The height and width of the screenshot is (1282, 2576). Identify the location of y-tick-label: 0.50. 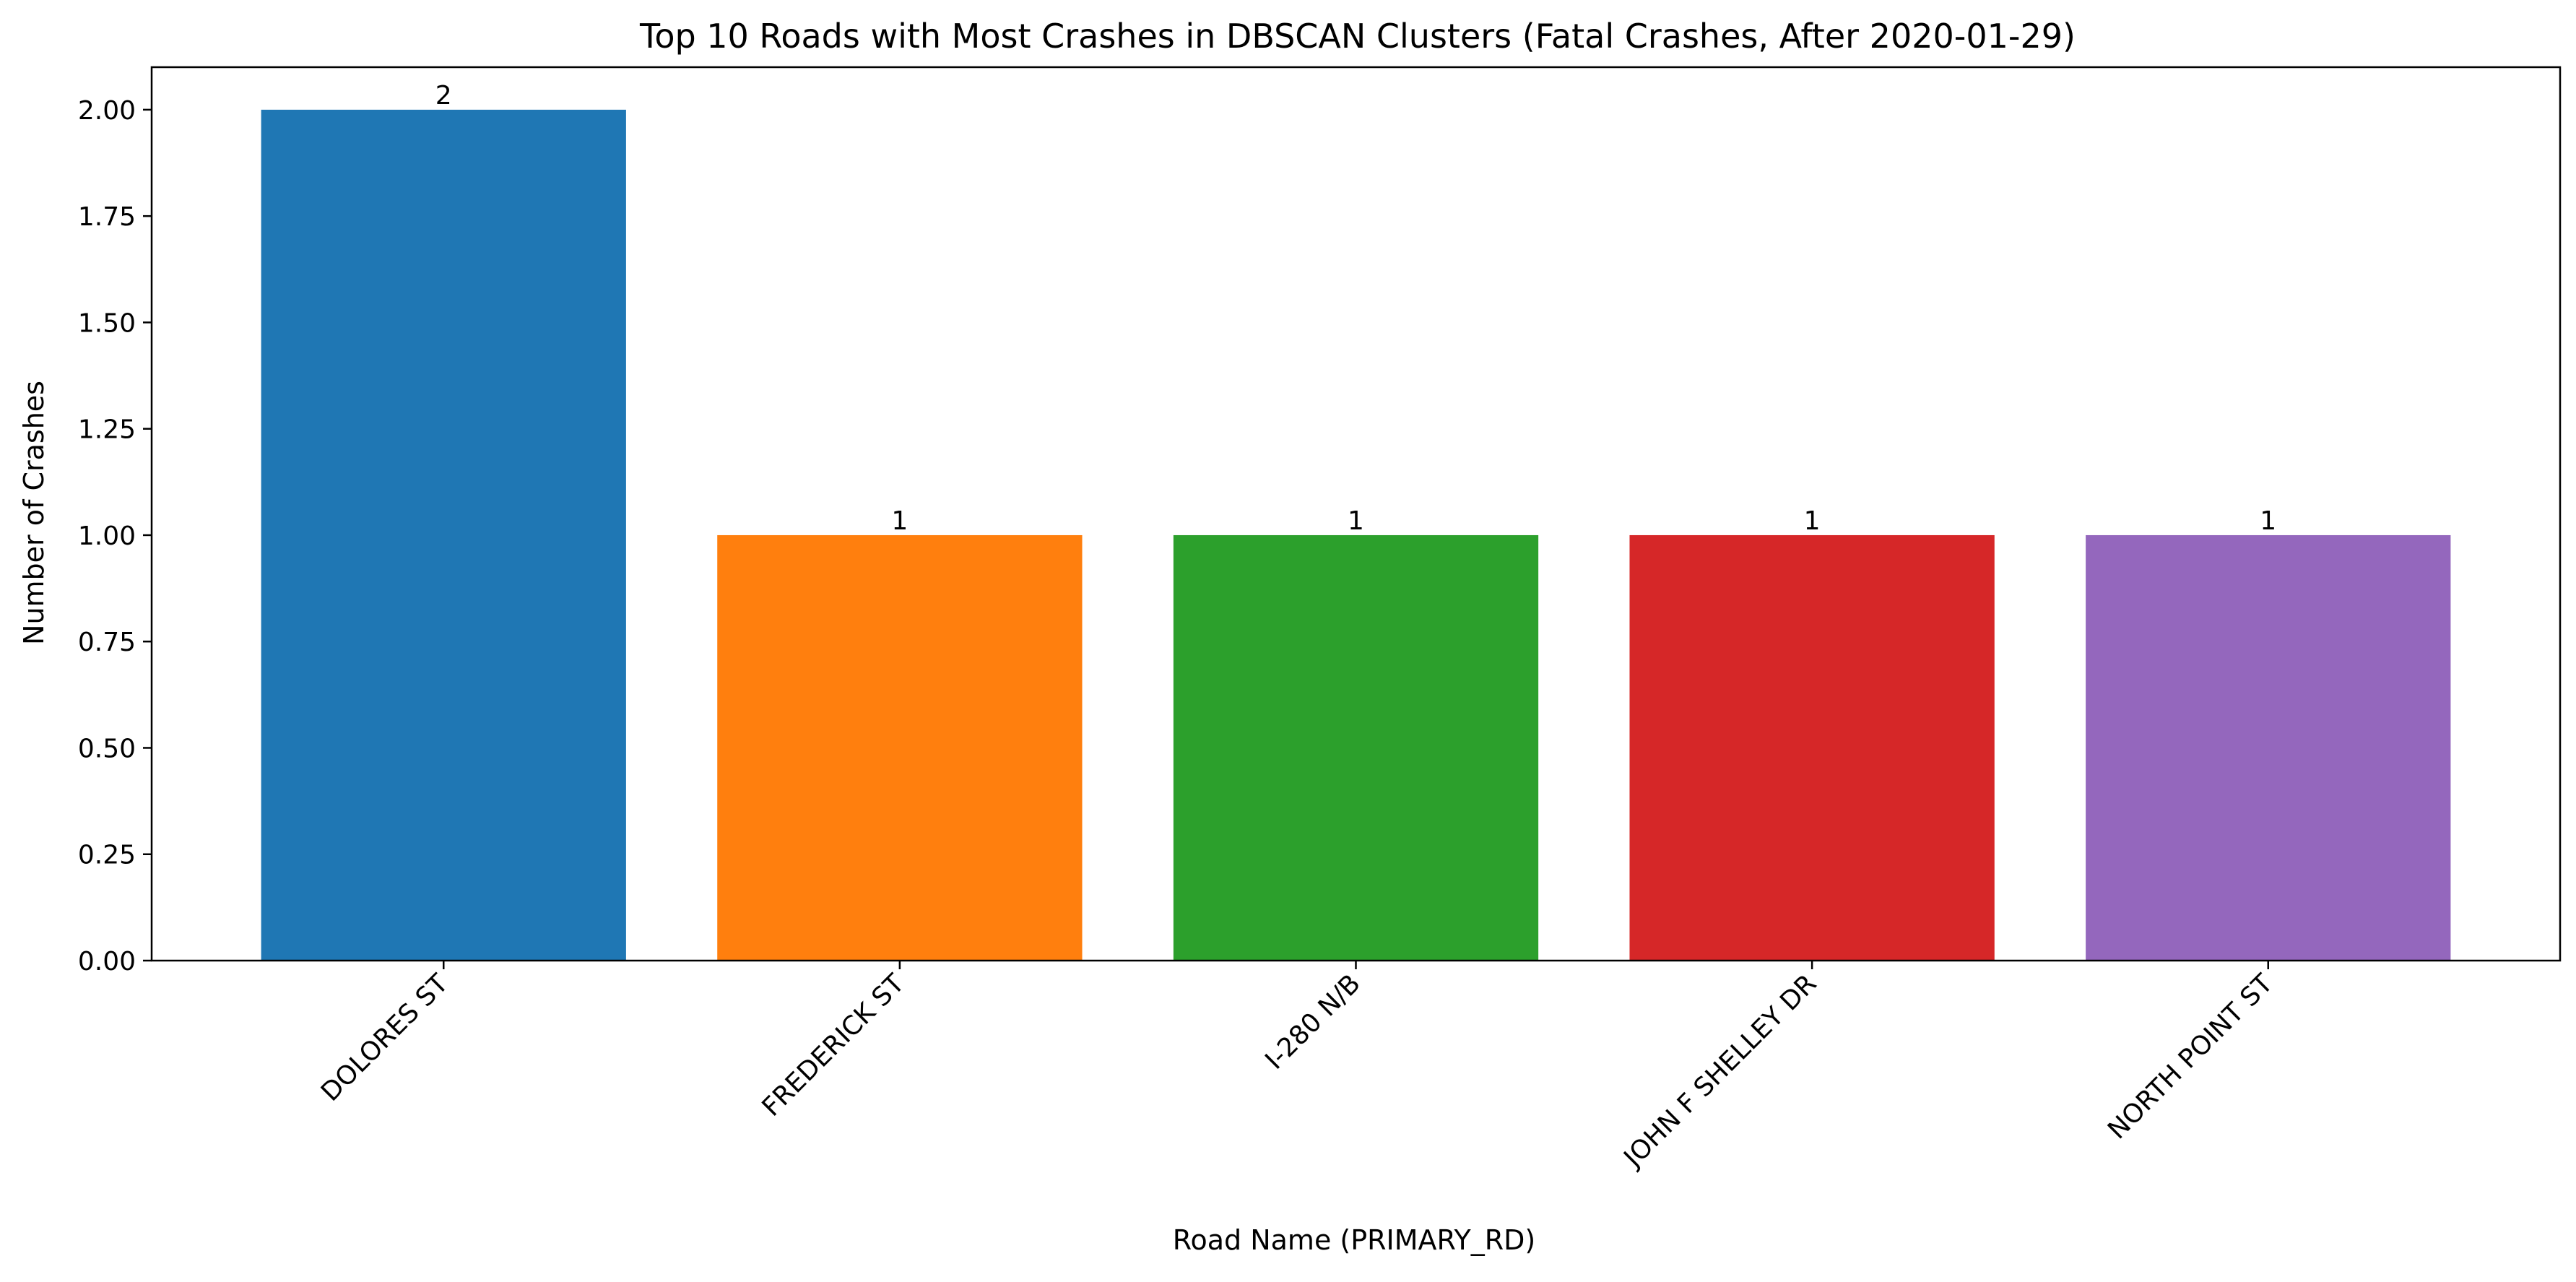
(107, 748).